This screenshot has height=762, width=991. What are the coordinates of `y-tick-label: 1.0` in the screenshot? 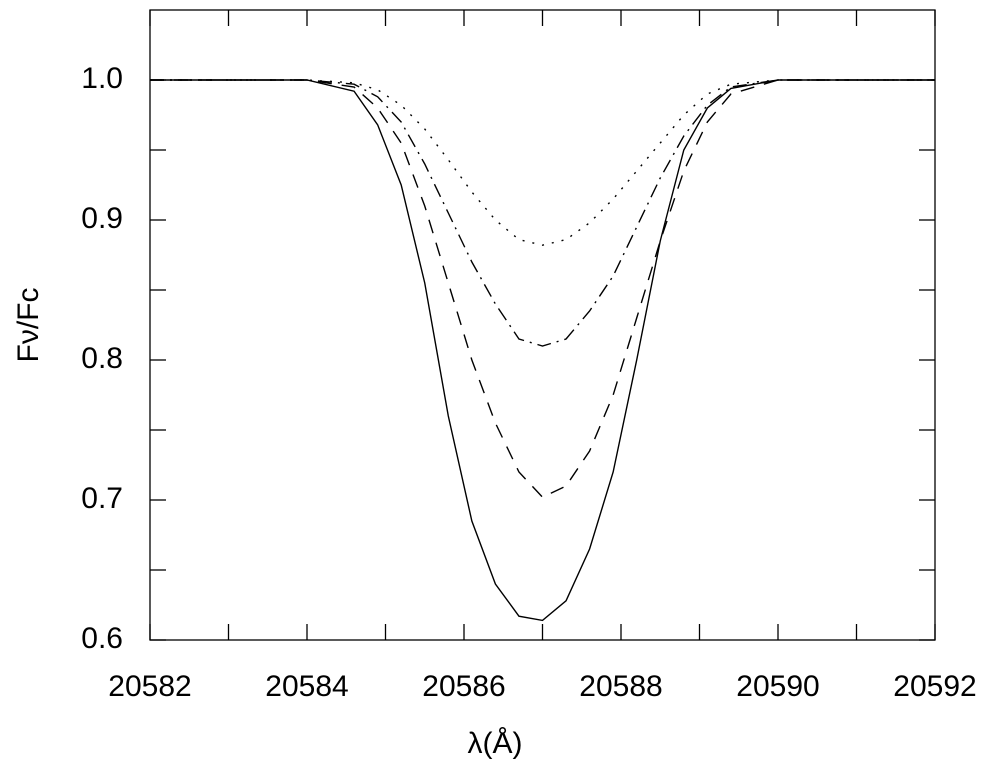 It's located at (102, 78).